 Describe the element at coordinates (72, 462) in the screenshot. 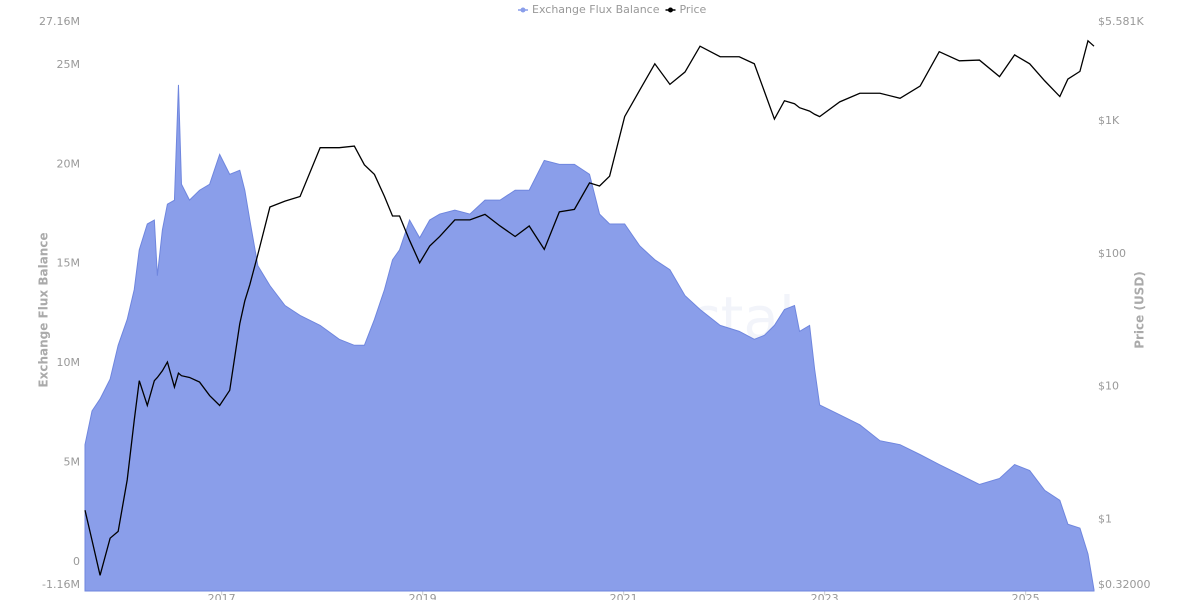

I see `y-tick-label: 5M` at that location.